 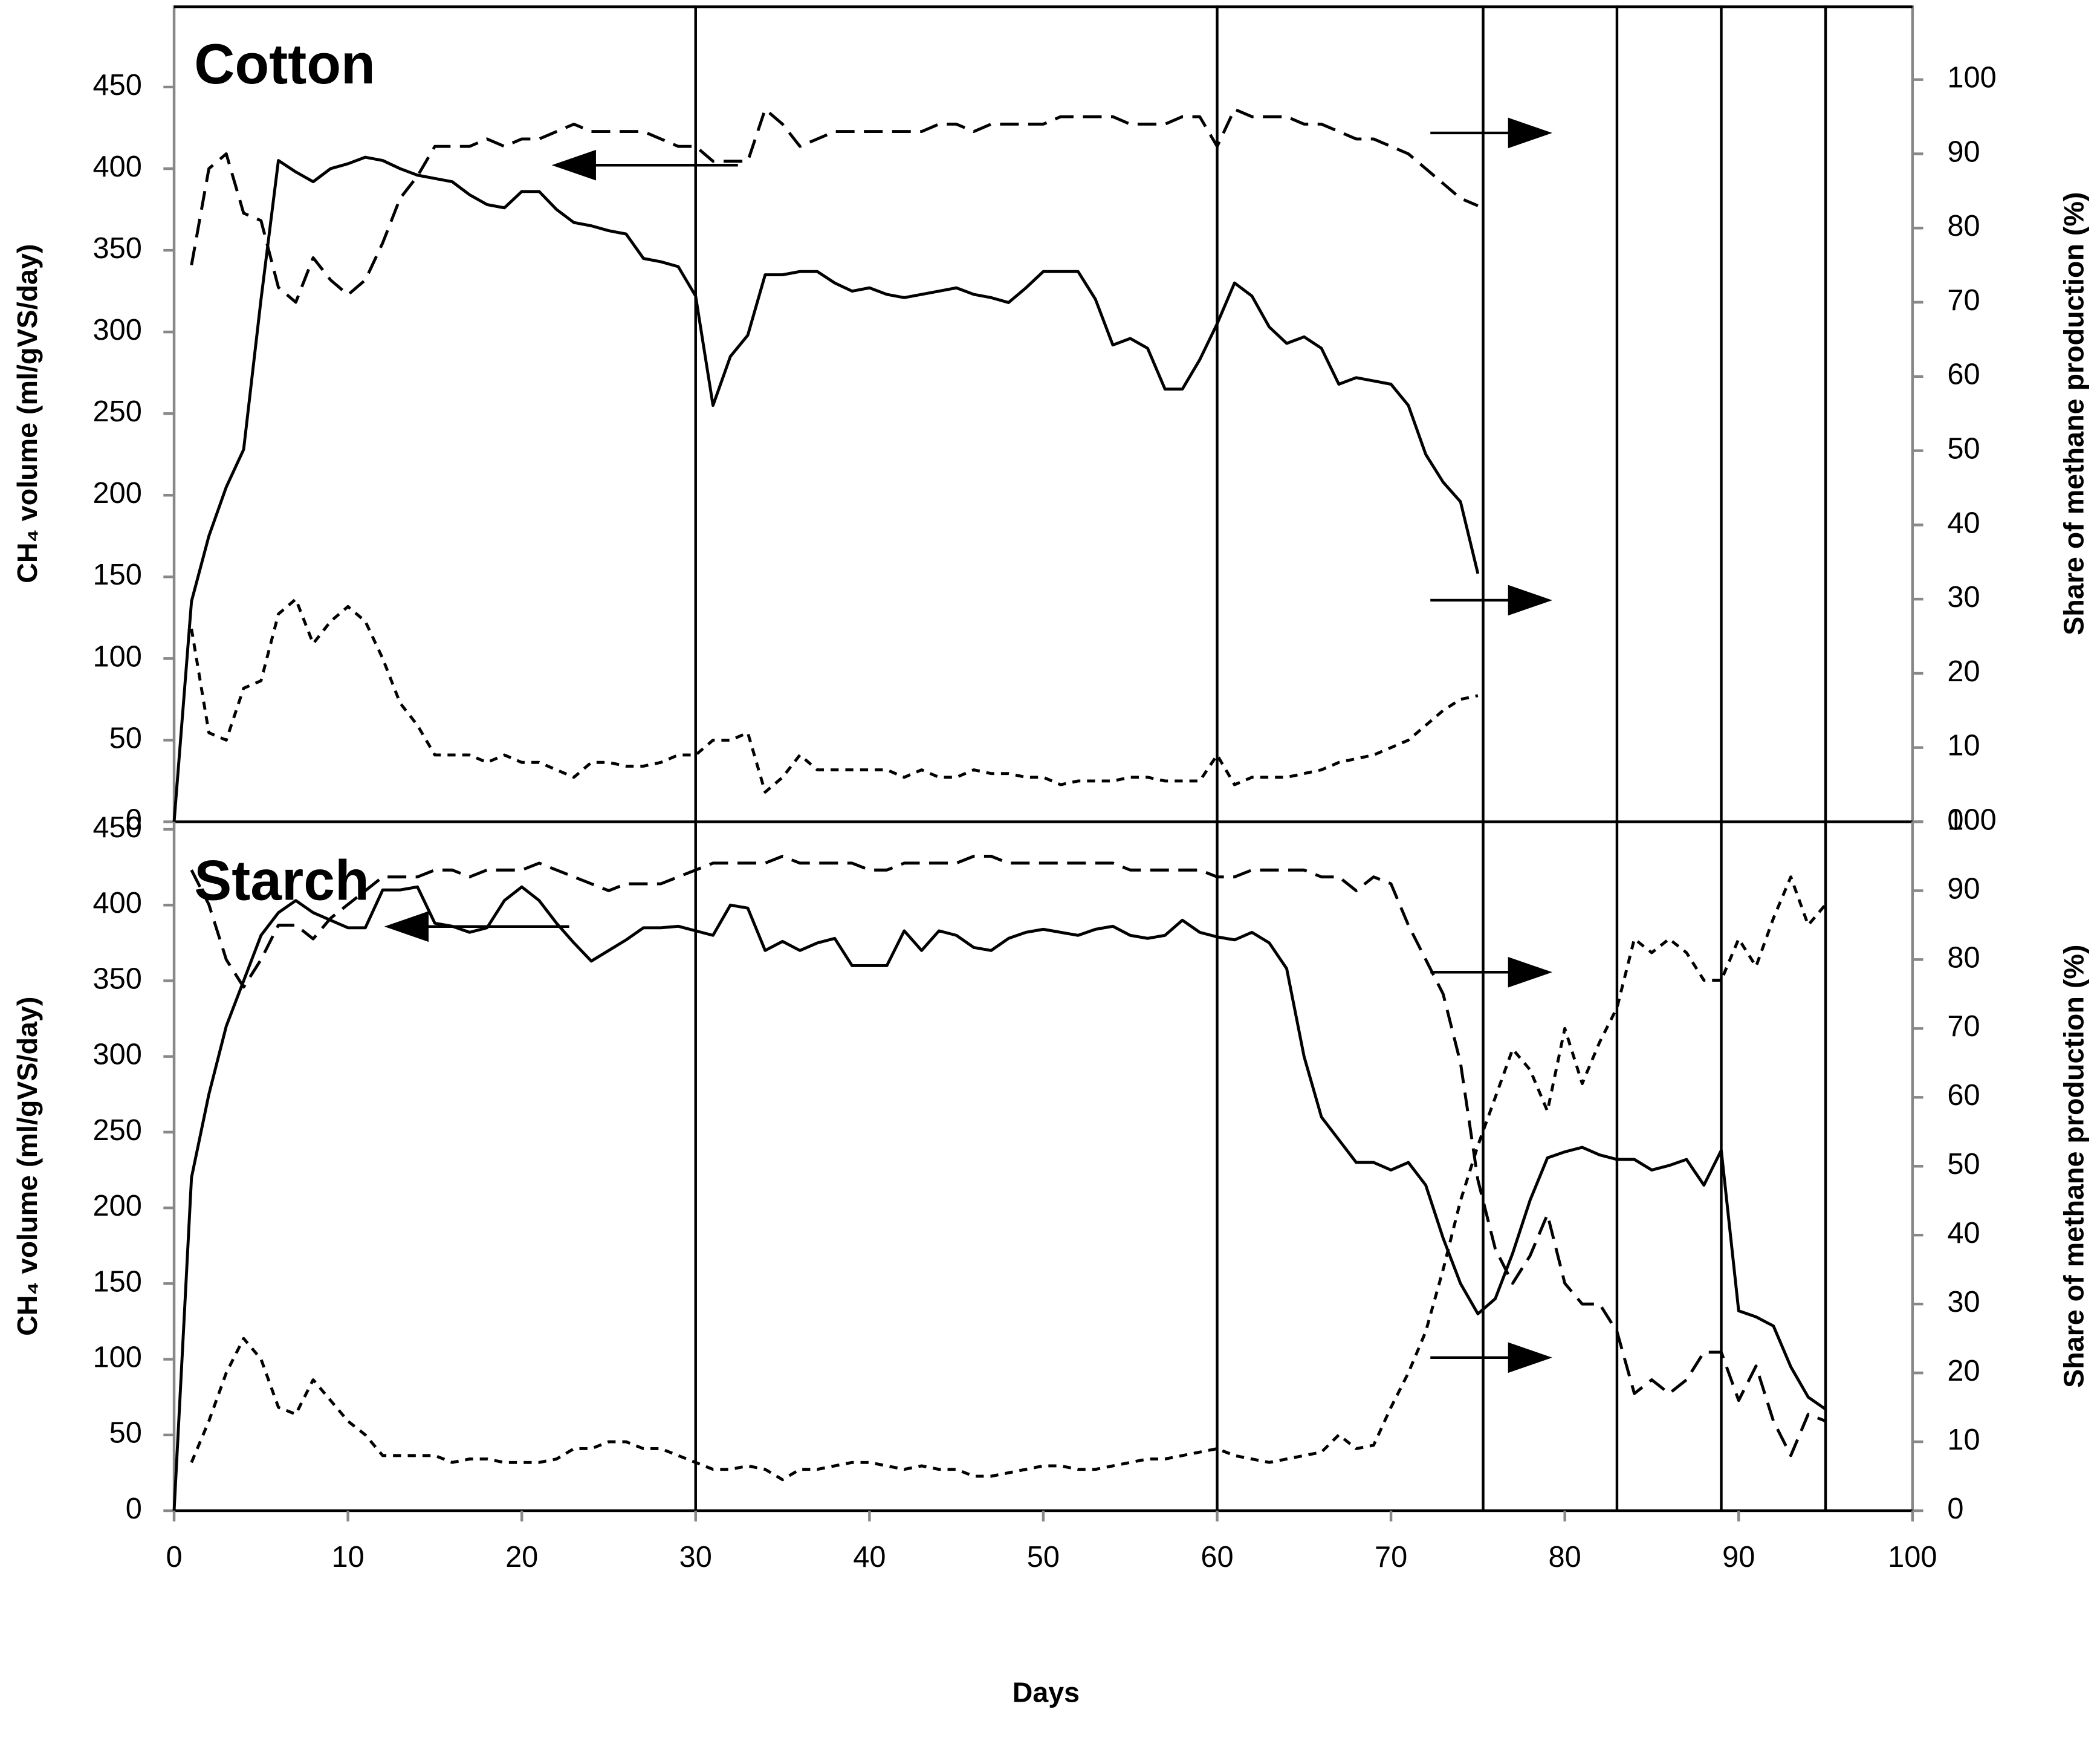 I want to click on chart-title: Starch, so click(x=281, y=880).